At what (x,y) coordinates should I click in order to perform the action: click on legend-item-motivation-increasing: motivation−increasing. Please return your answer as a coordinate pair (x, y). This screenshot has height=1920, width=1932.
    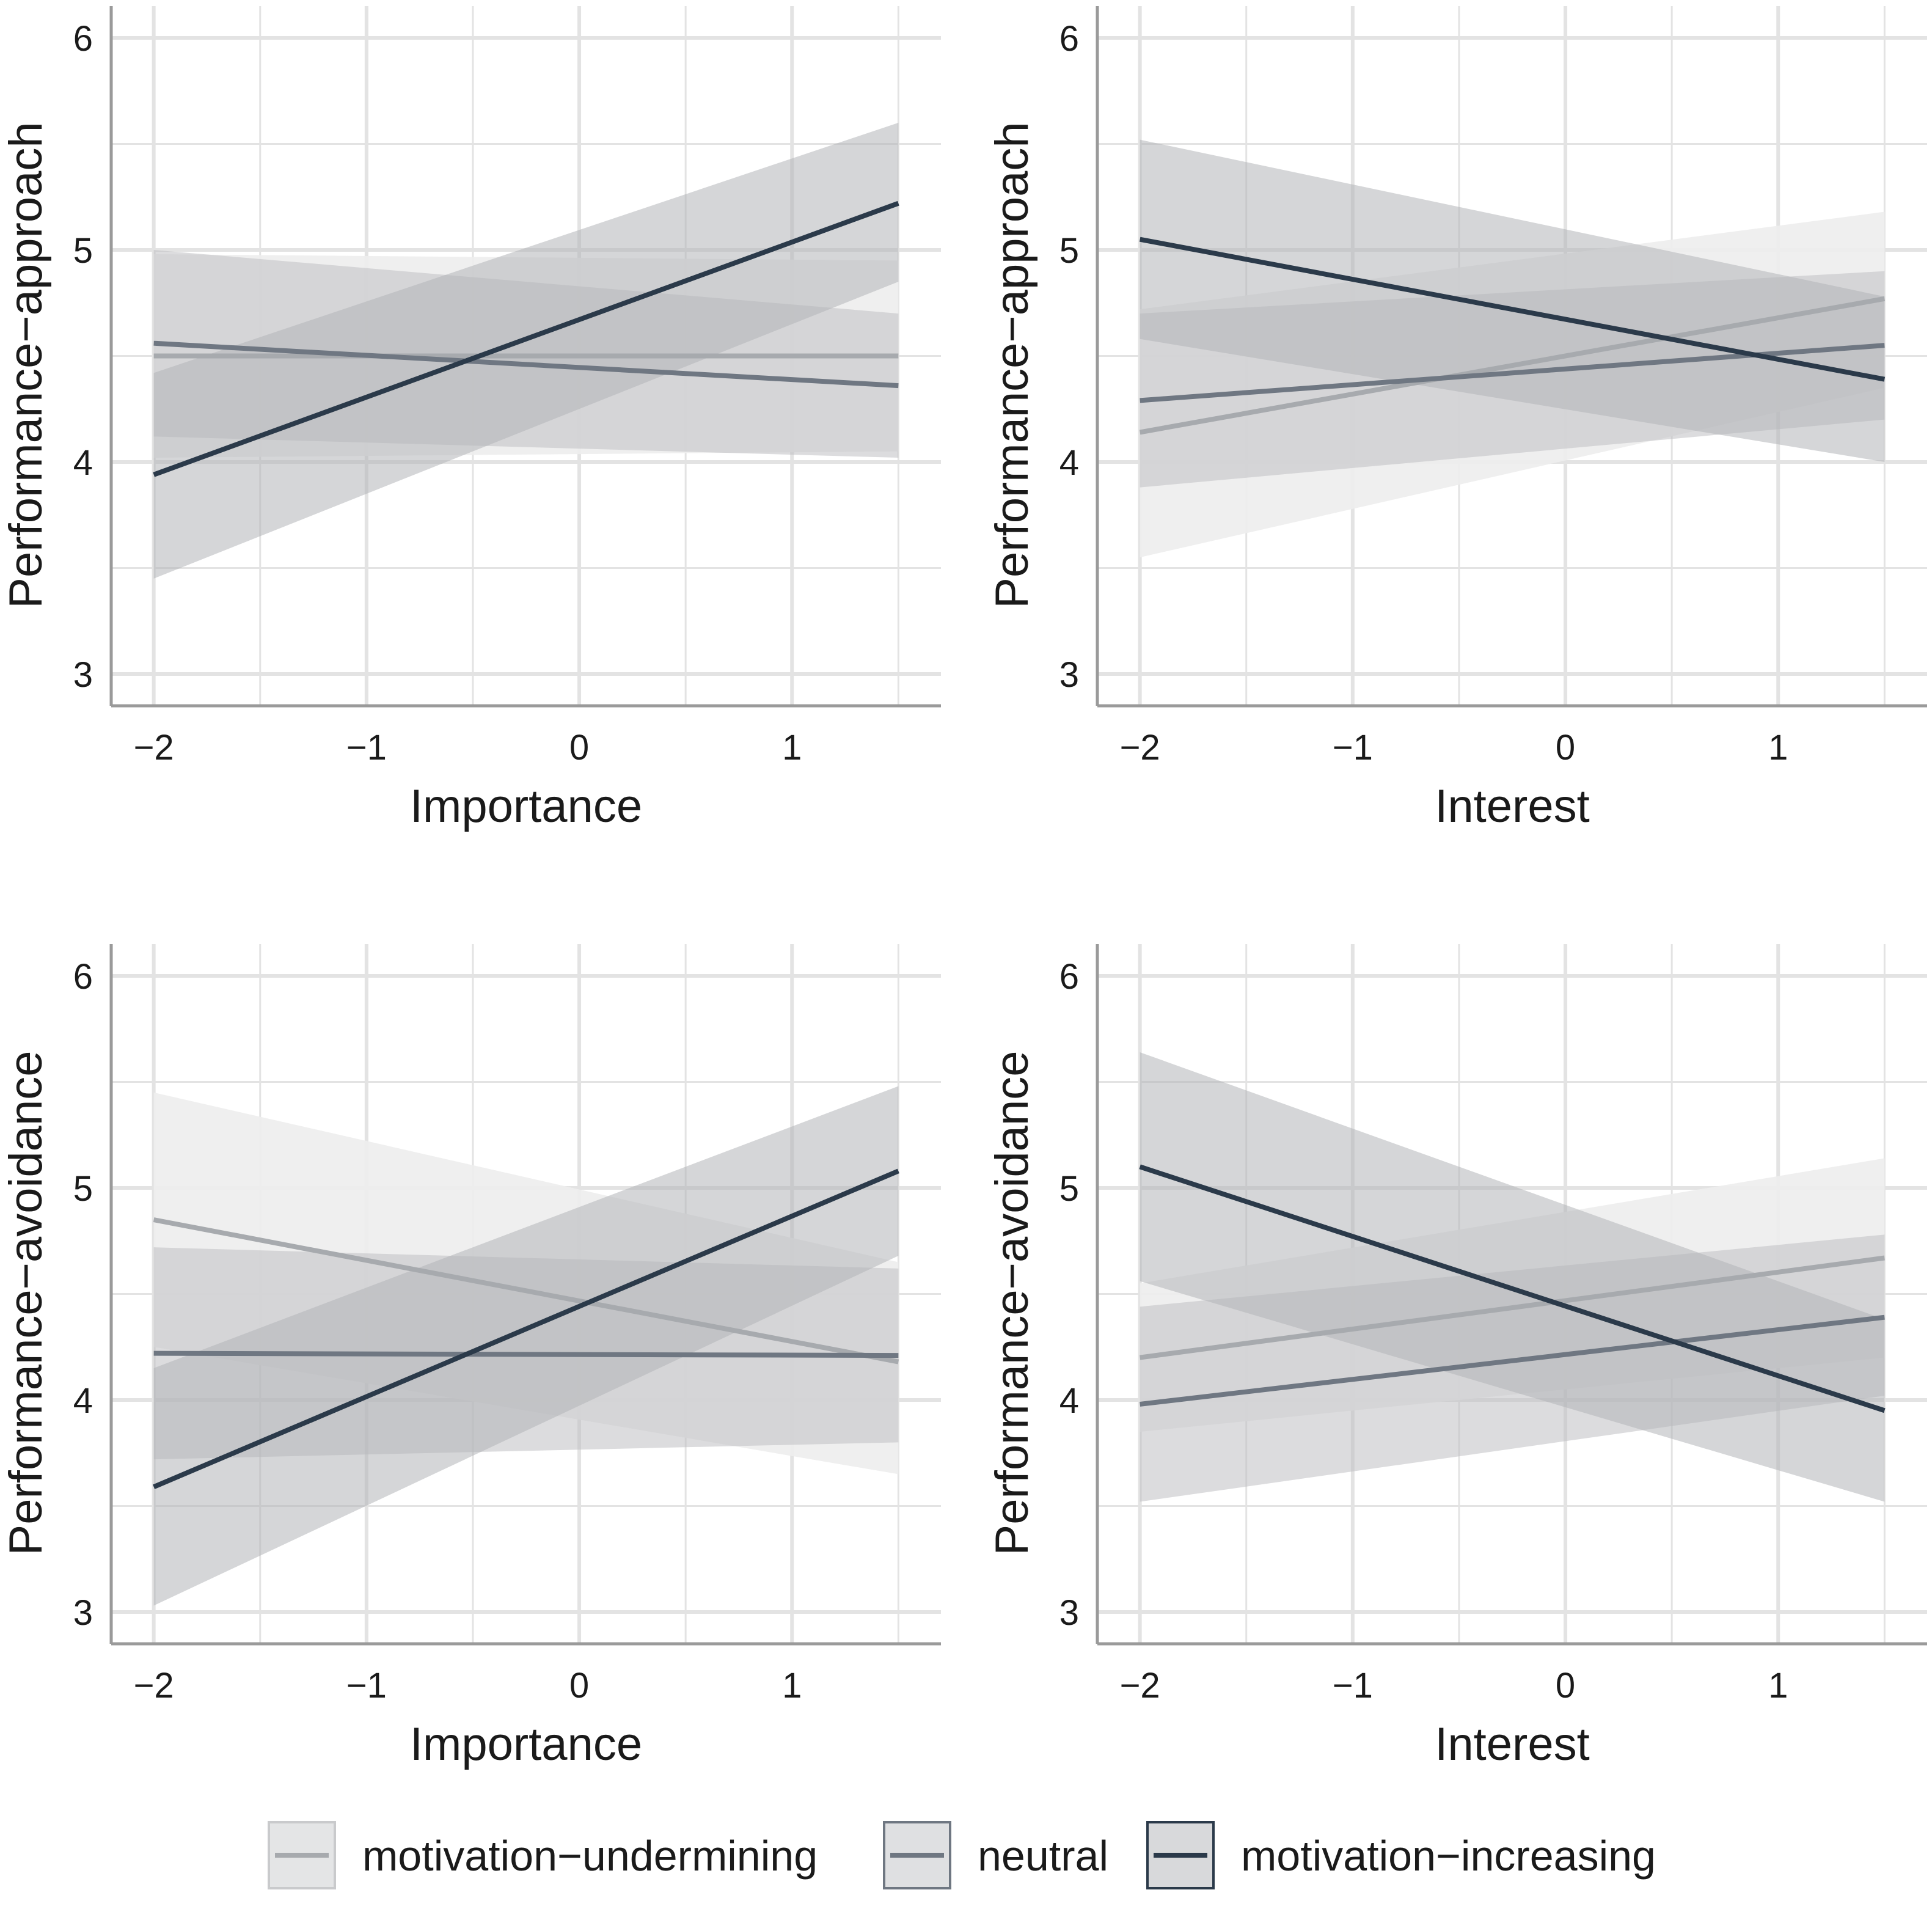
    Looking at the image, I should click on (1401, 1855).